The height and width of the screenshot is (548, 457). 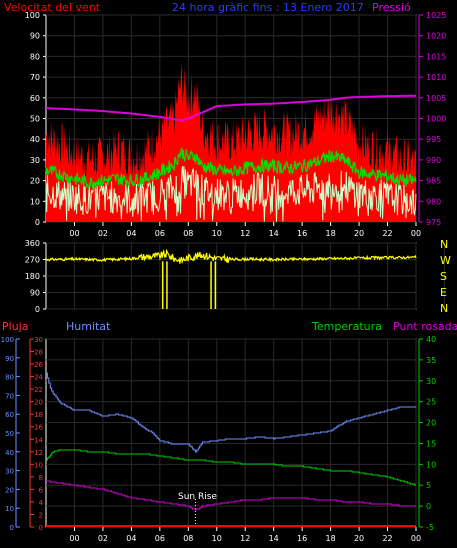 I want to click on rain-tick-label: 8, so click(x=41, y=478).